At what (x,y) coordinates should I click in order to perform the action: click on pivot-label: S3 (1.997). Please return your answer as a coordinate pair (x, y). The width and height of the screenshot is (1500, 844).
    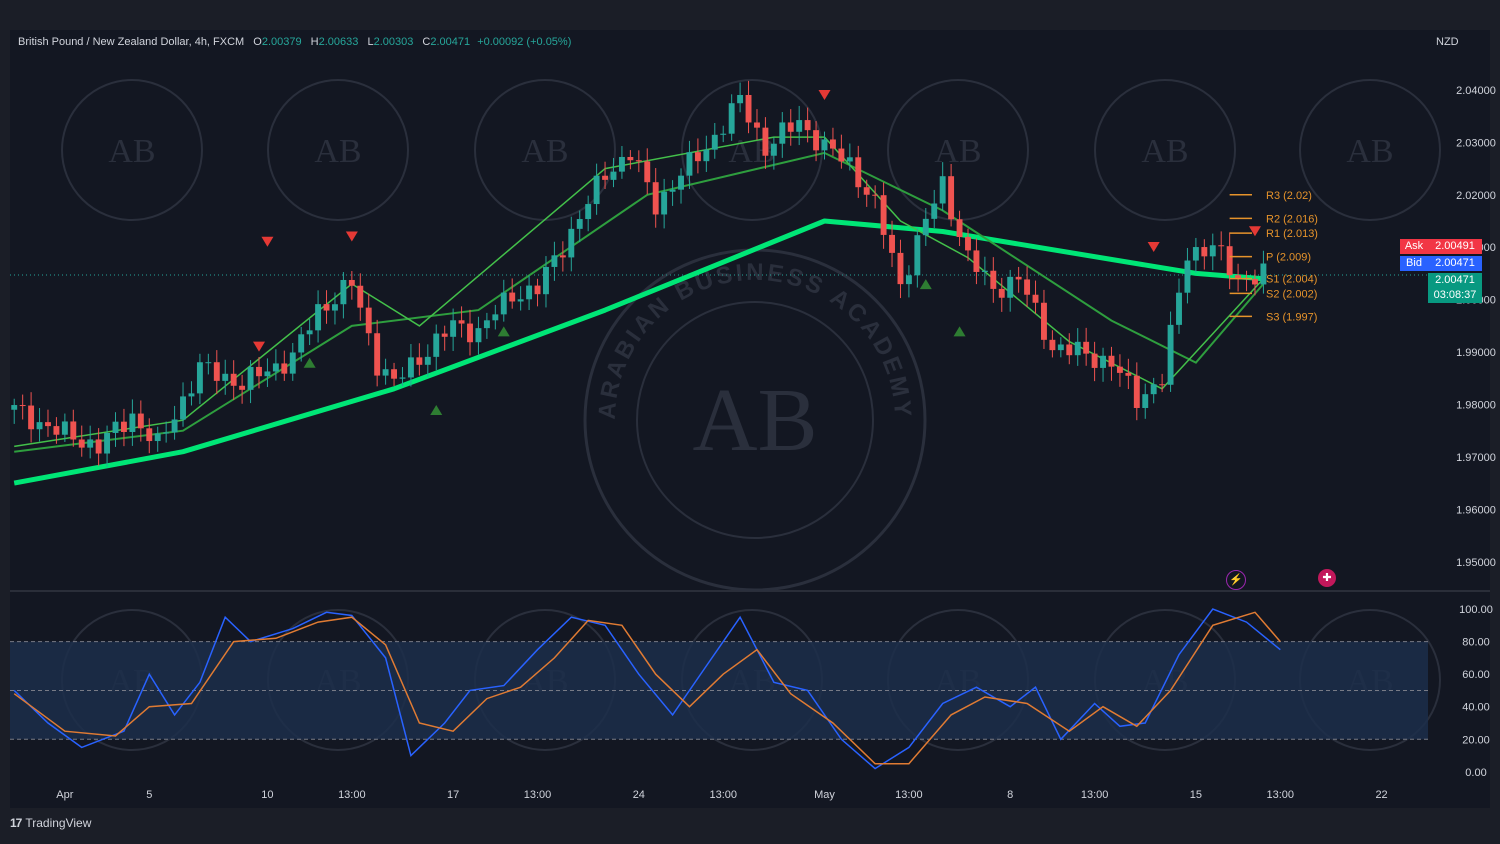
    Looking at the image, I should click on (1291, 317).